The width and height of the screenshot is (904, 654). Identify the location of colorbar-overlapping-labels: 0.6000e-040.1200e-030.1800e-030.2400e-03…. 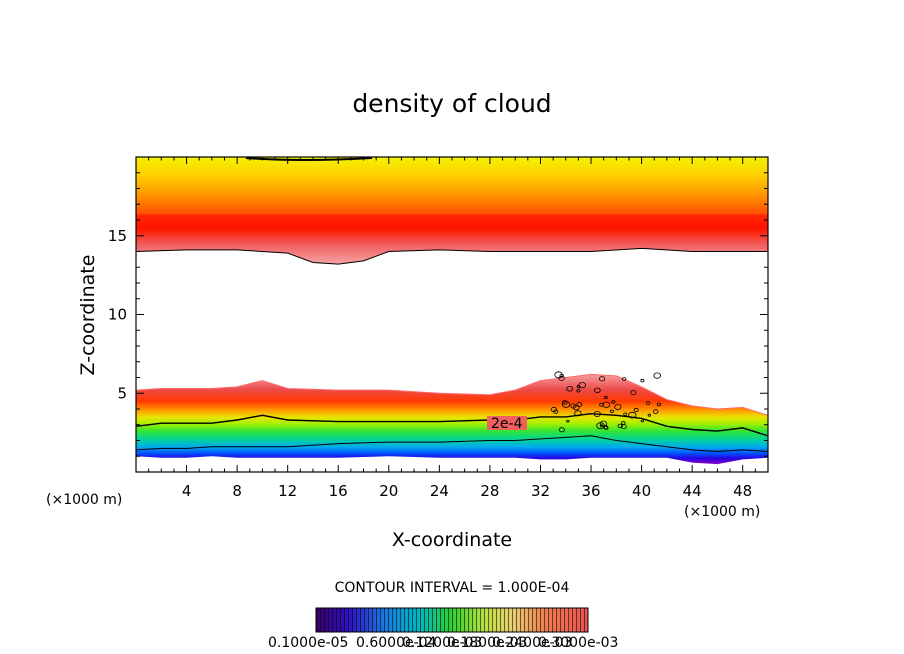
(487, 643).